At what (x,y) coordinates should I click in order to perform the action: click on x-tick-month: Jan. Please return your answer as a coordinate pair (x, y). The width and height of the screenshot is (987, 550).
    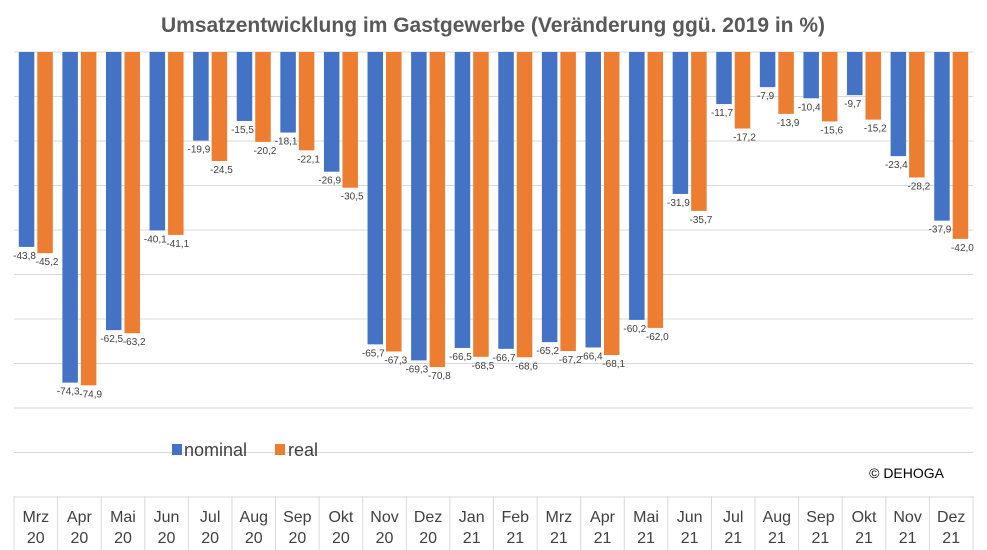
    Looking at the image, I should click on (472, 517).